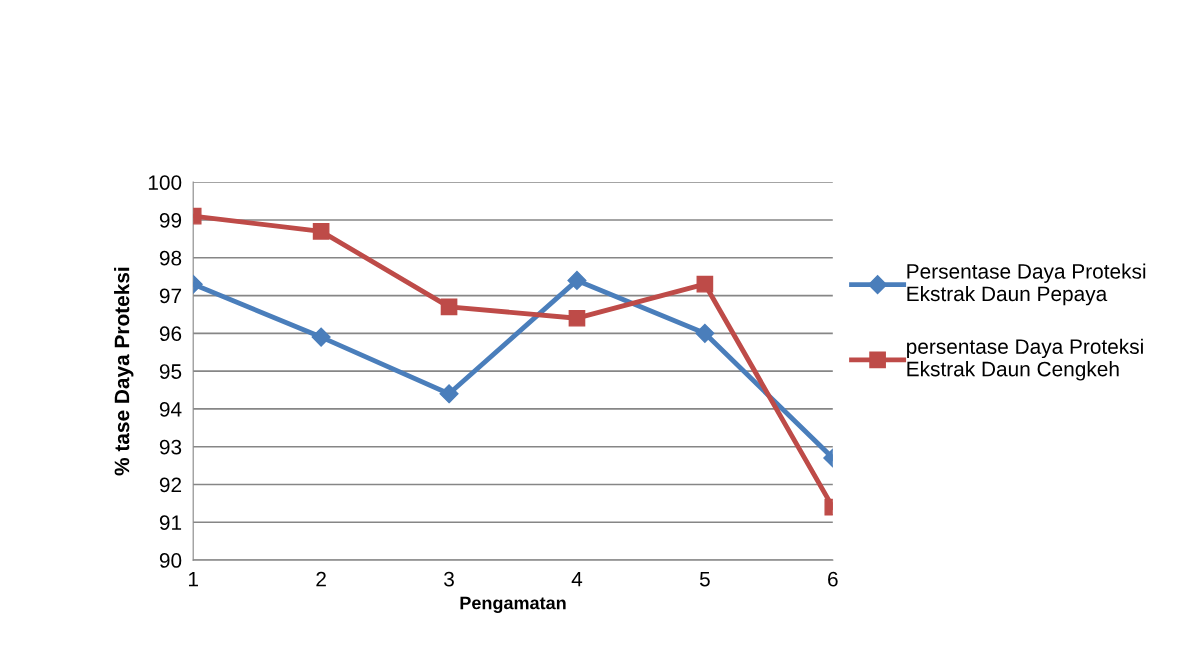  What do you see at coordinates (170, 296) in the screenshot?
I see `y-tick-label: 97` at bounding box center [170, 296].